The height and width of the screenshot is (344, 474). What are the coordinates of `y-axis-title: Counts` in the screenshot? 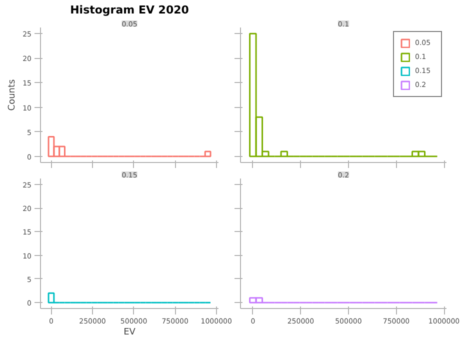 It's located at (13, 94).